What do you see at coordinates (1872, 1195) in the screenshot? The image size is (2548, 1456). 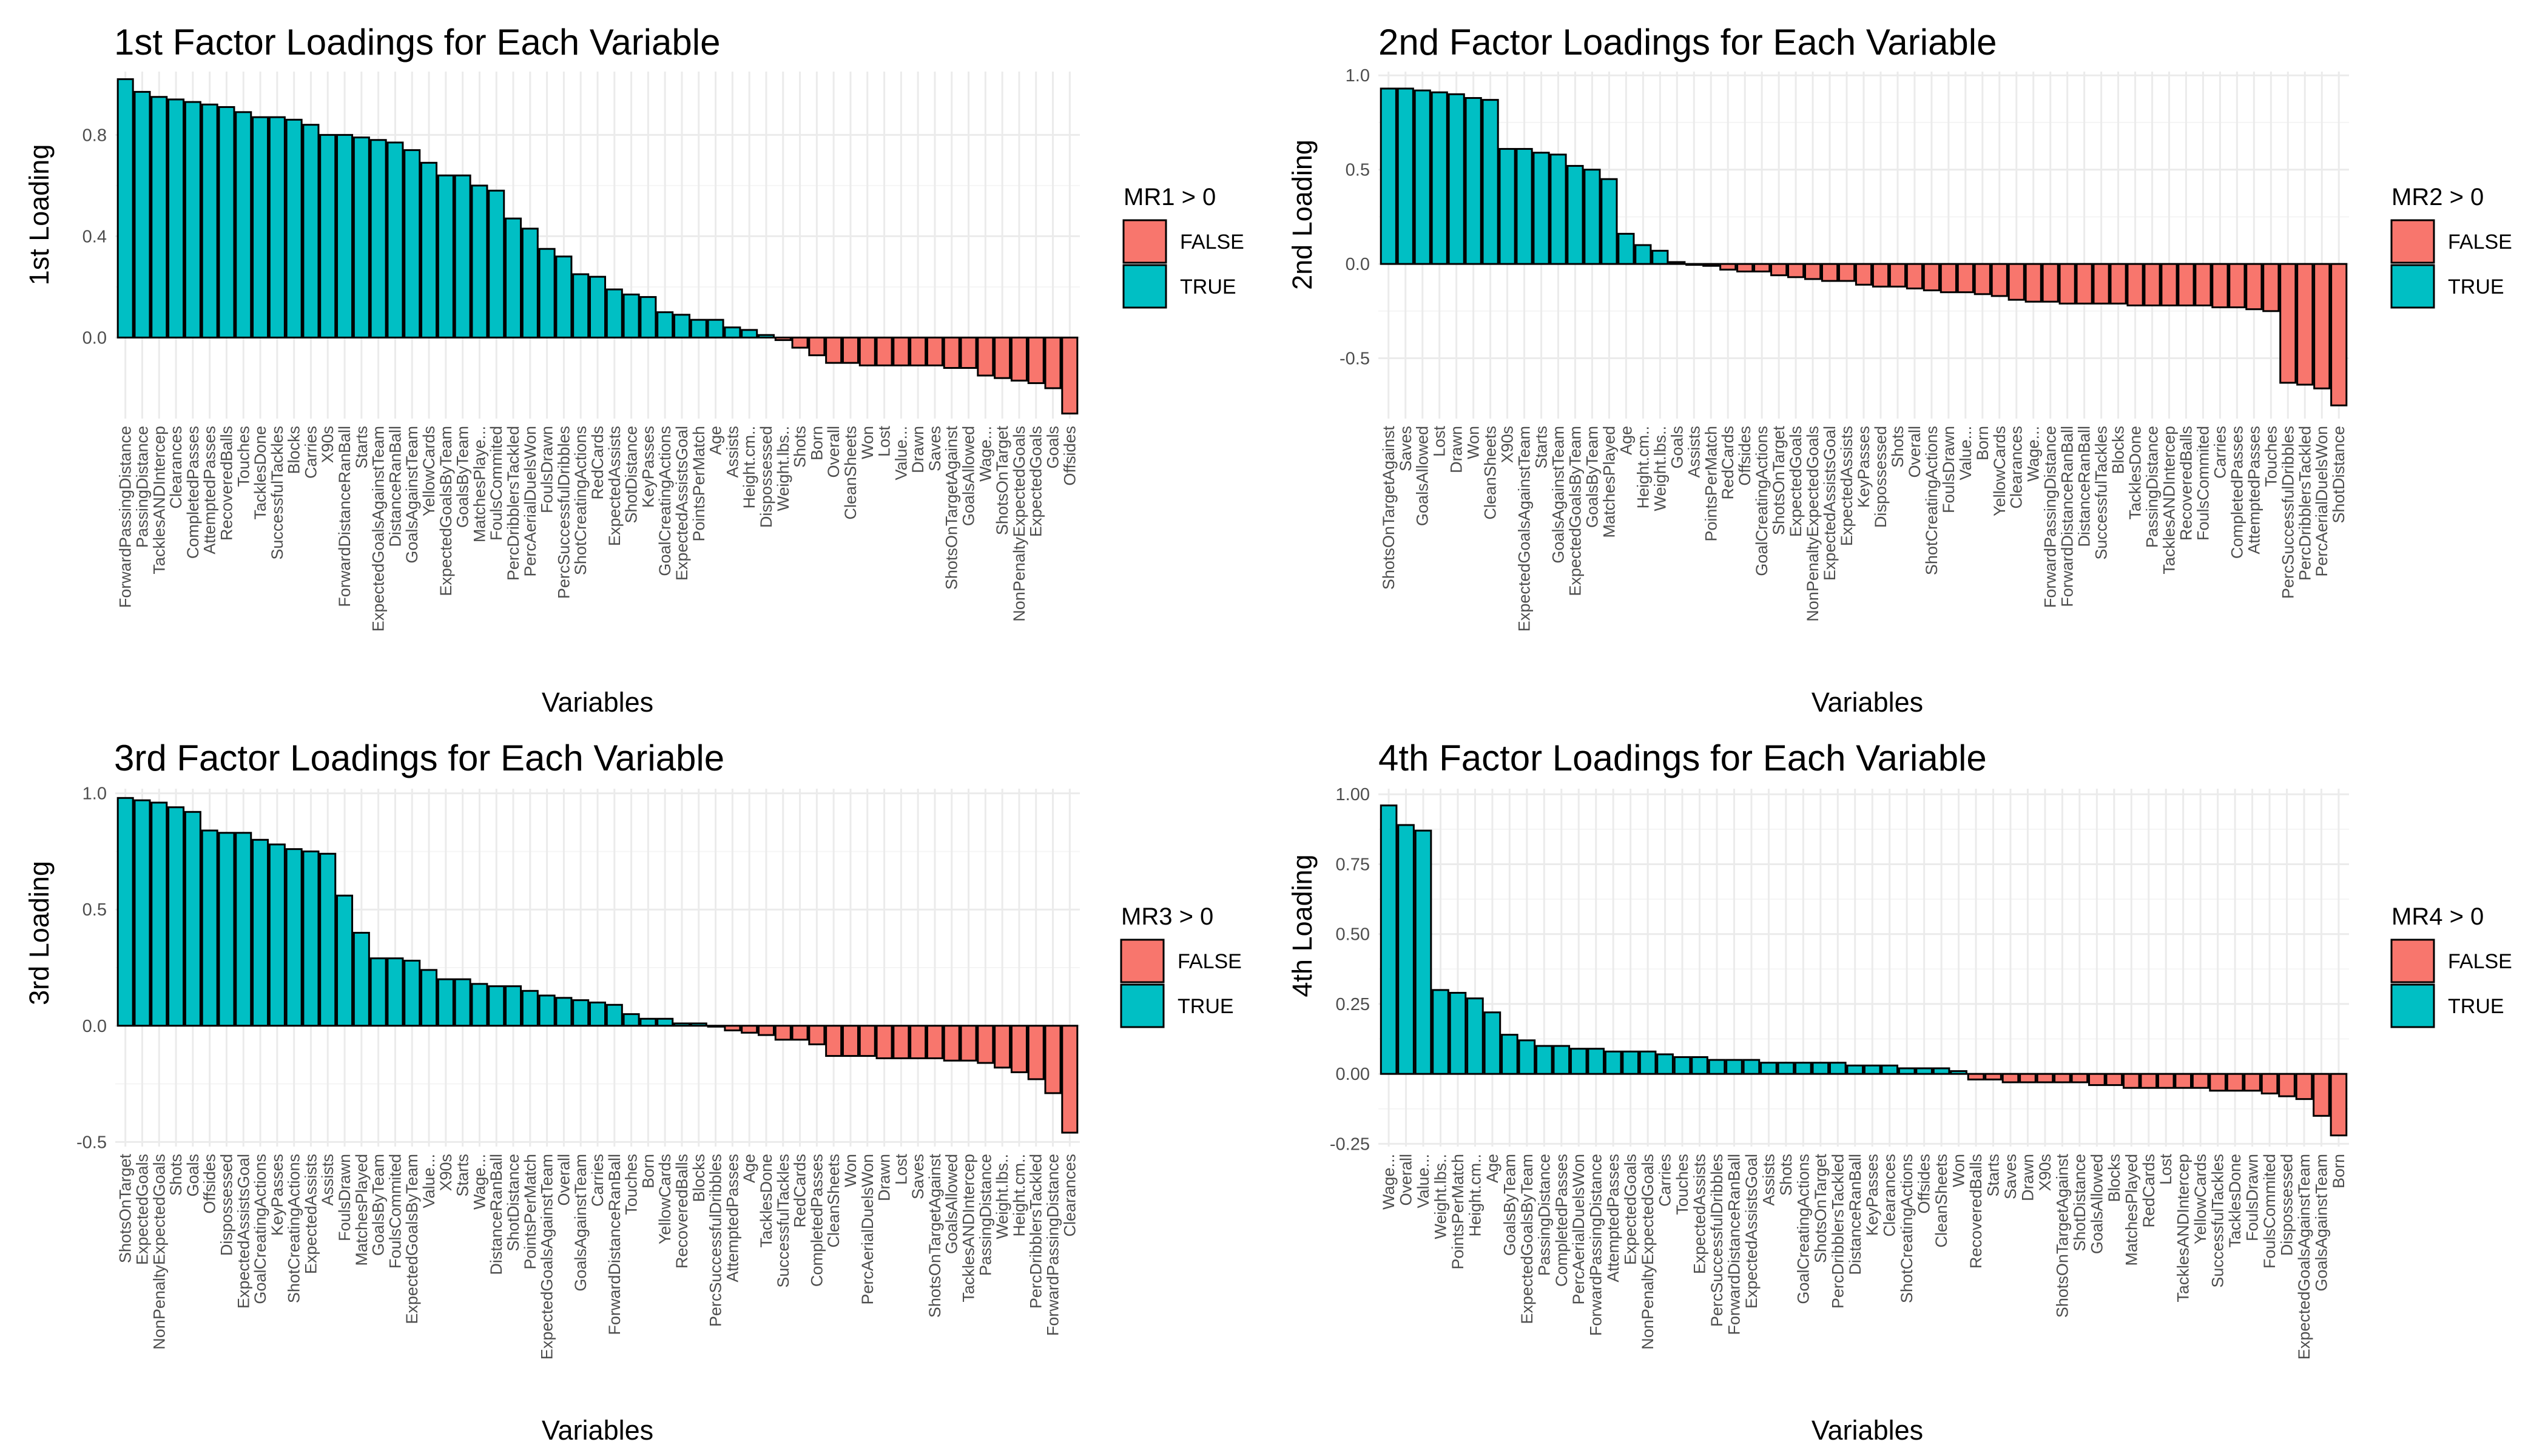 I see `x-tick-label: KeyPasses` at bounding box center [1872, 1195].